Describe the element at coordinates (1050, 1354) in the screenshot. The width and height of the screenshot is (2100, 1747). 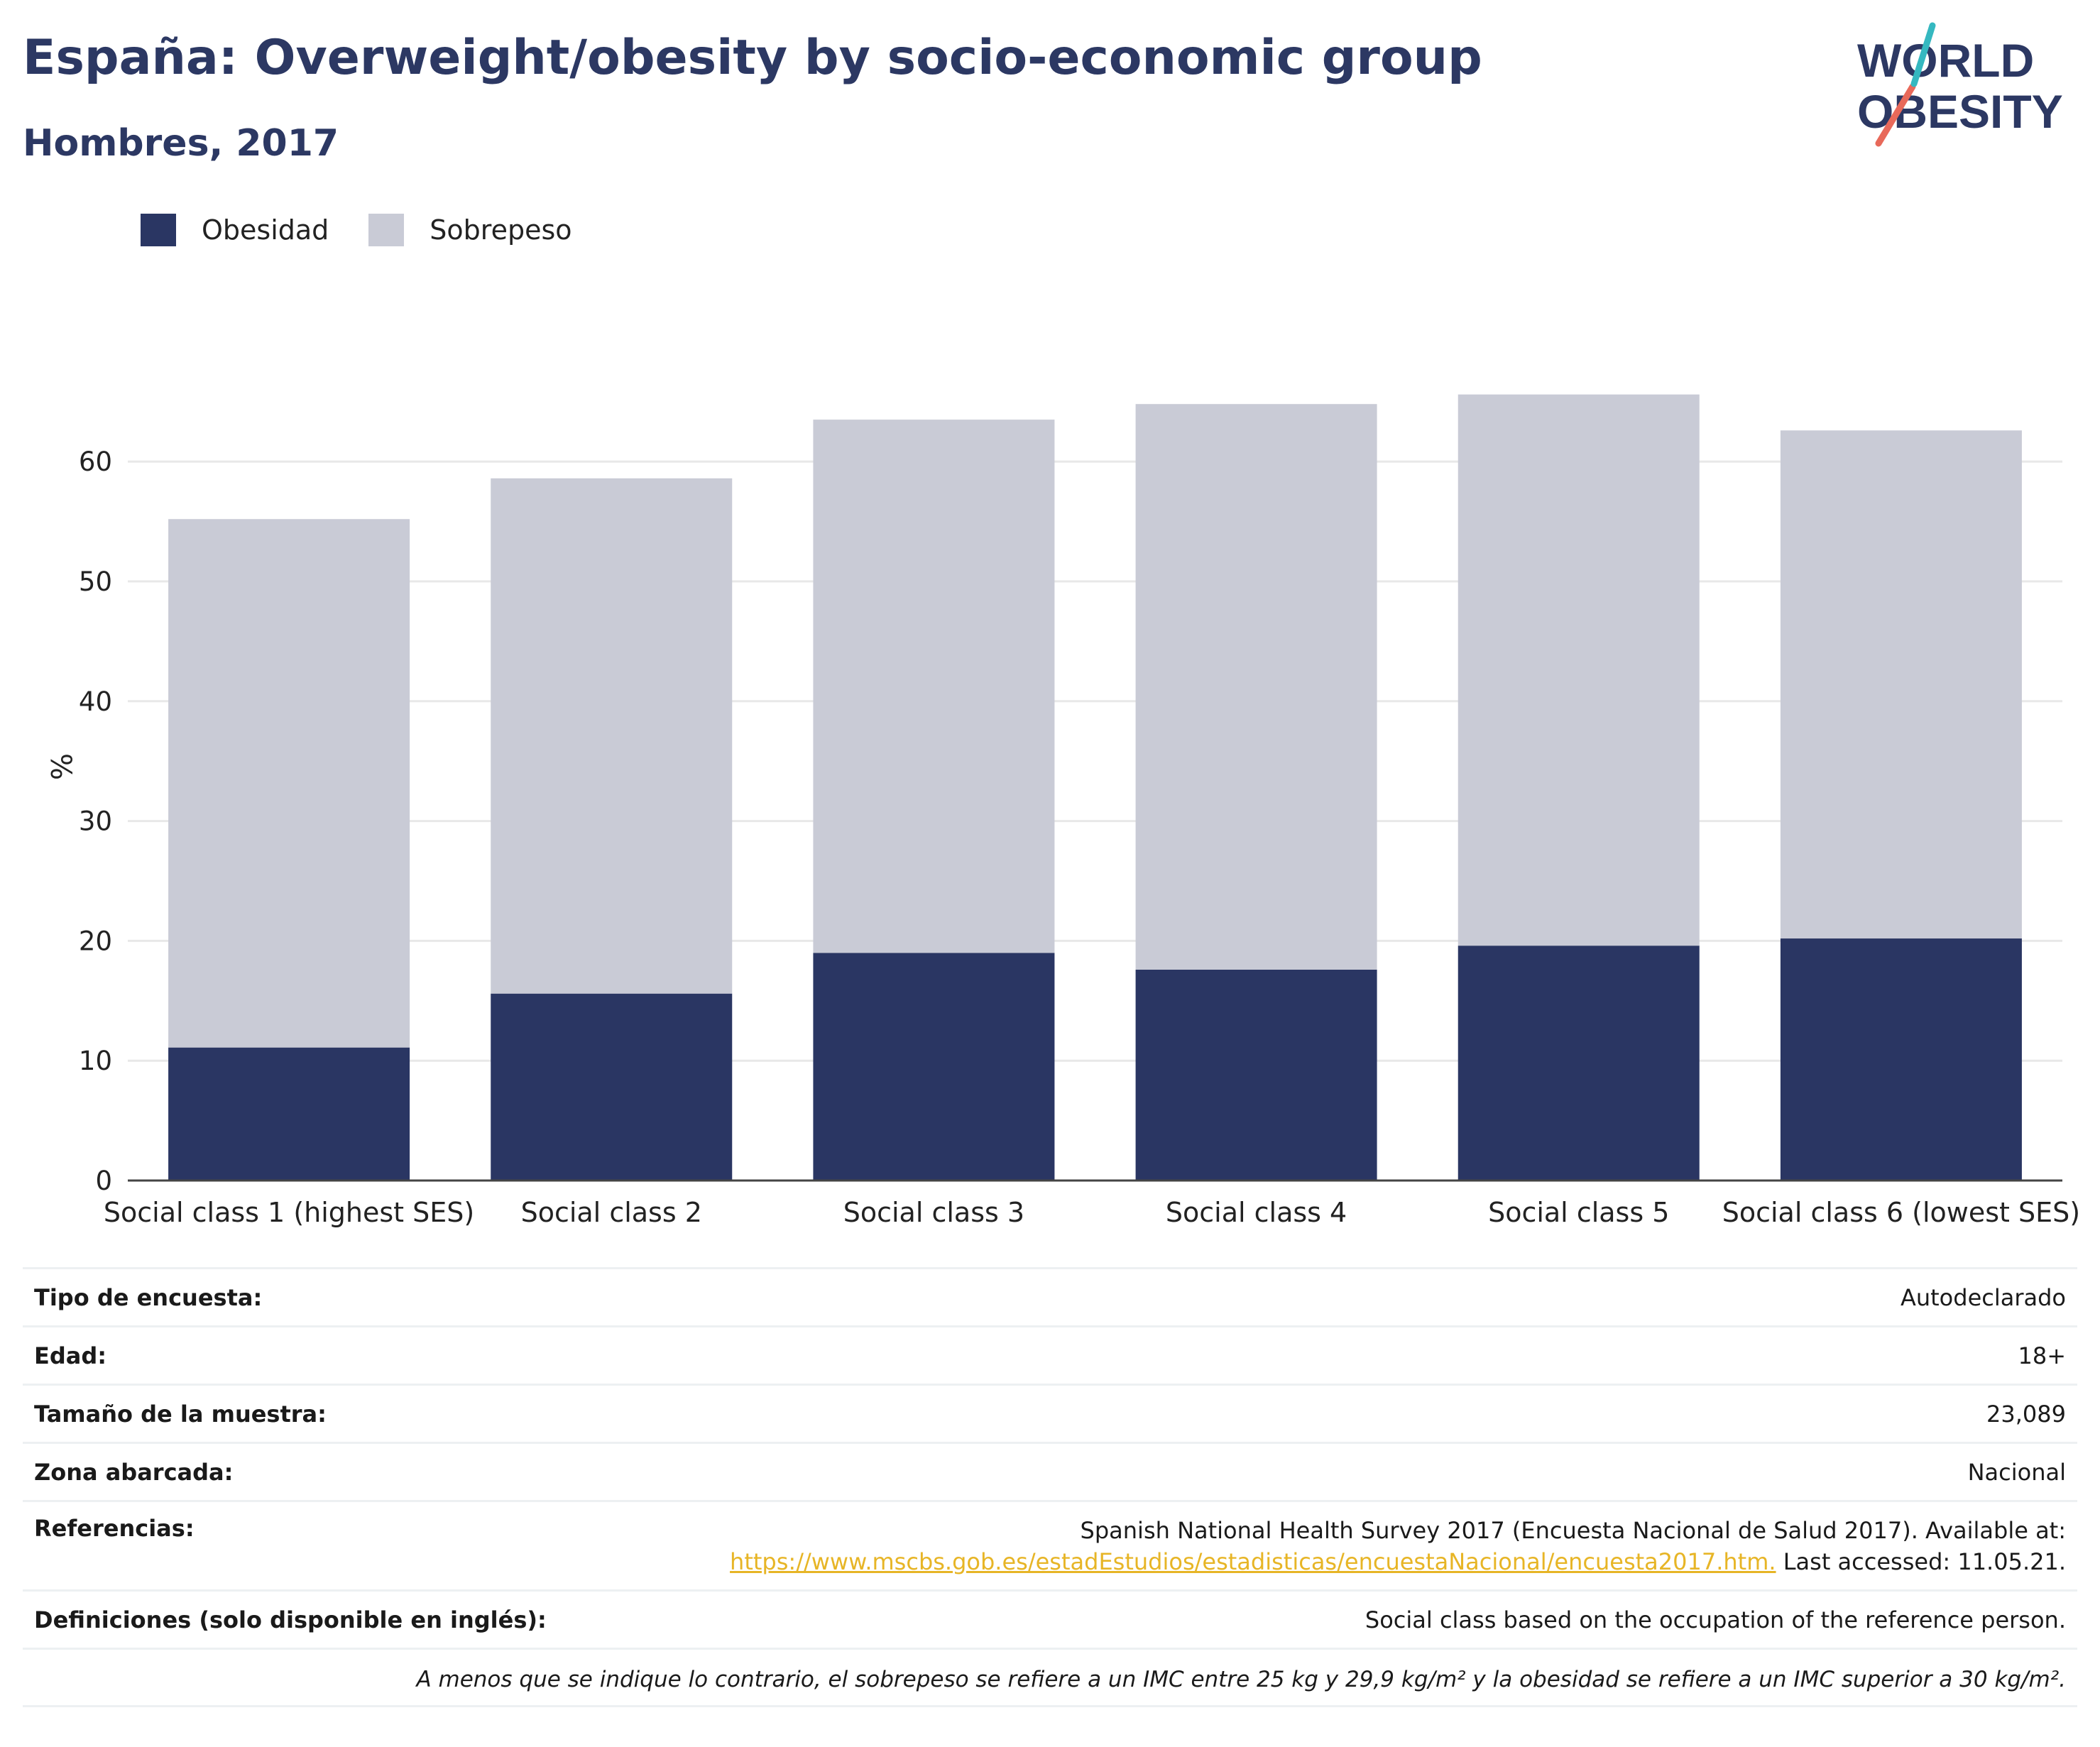
I see `info-row-age: Edad: 18+` at that location.